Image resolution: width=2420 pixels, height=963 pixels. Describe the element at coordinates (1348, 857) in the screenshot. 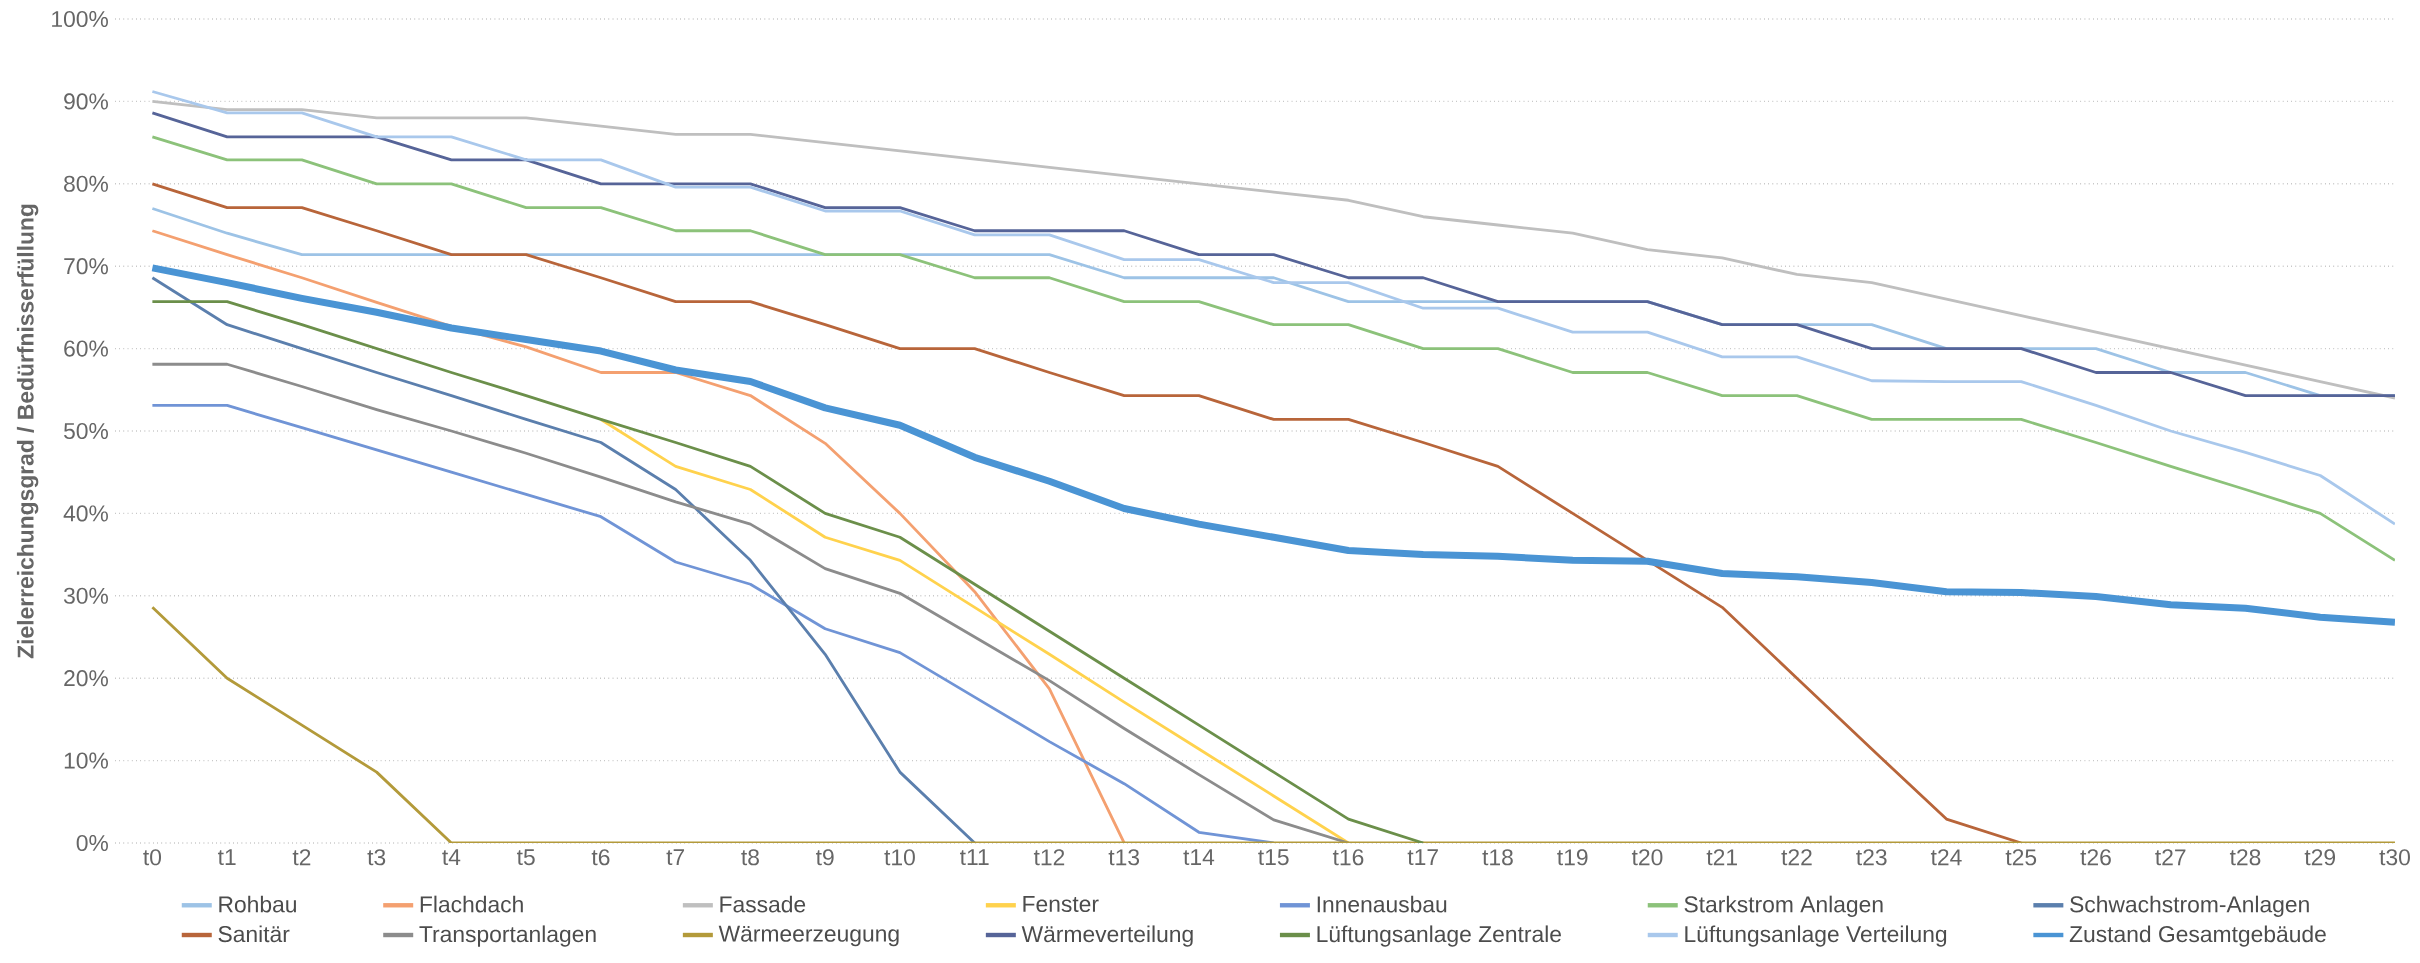

I see `x-tick-label: t16` at that location.